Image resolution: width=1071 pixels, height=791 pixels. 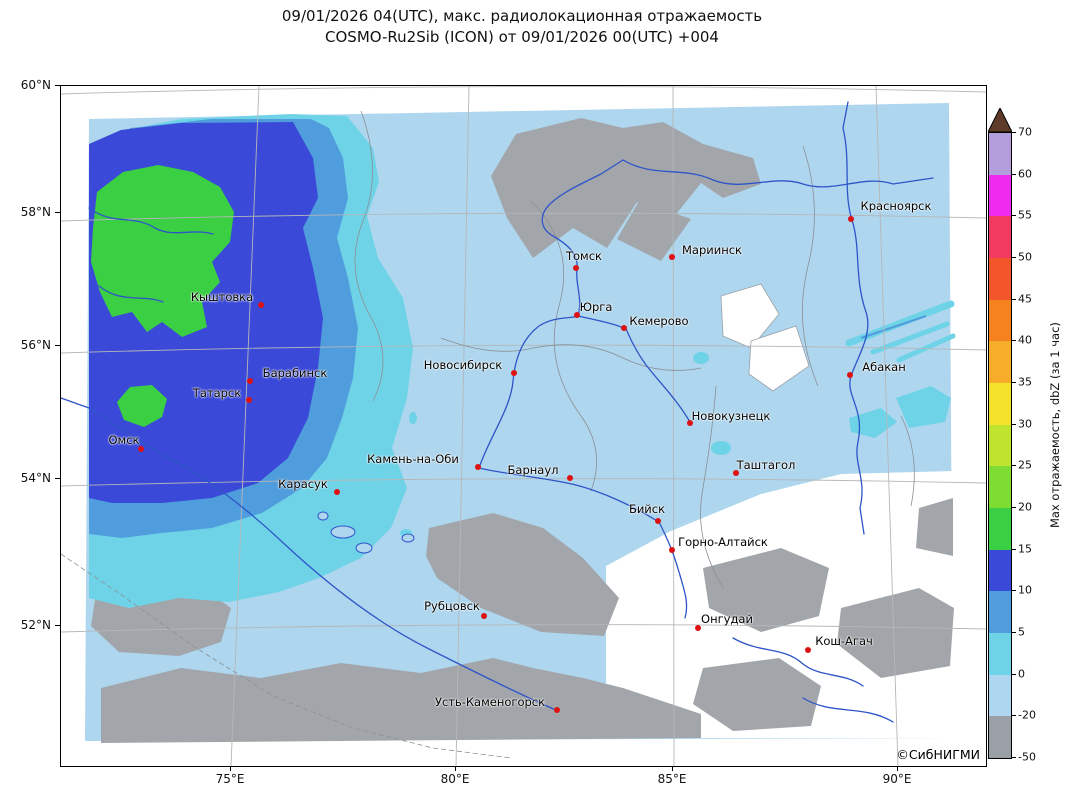 What do you see at coordinates (1021, 674) in the screenshot?
I see `colorbar-tick-label: 0` at bounding box center [1021, 674].